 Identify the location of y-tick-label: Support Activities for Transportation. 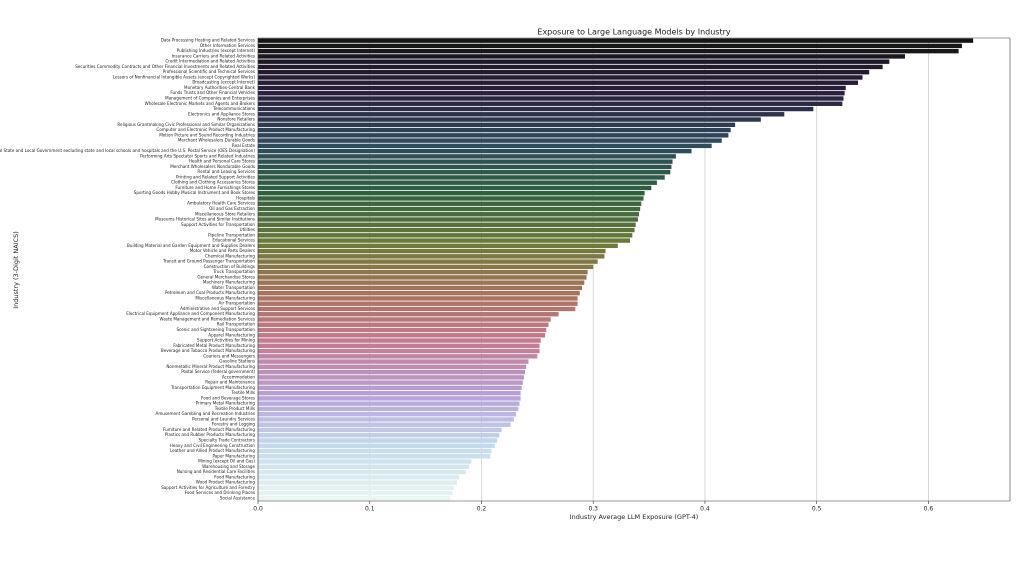
(218, 224).